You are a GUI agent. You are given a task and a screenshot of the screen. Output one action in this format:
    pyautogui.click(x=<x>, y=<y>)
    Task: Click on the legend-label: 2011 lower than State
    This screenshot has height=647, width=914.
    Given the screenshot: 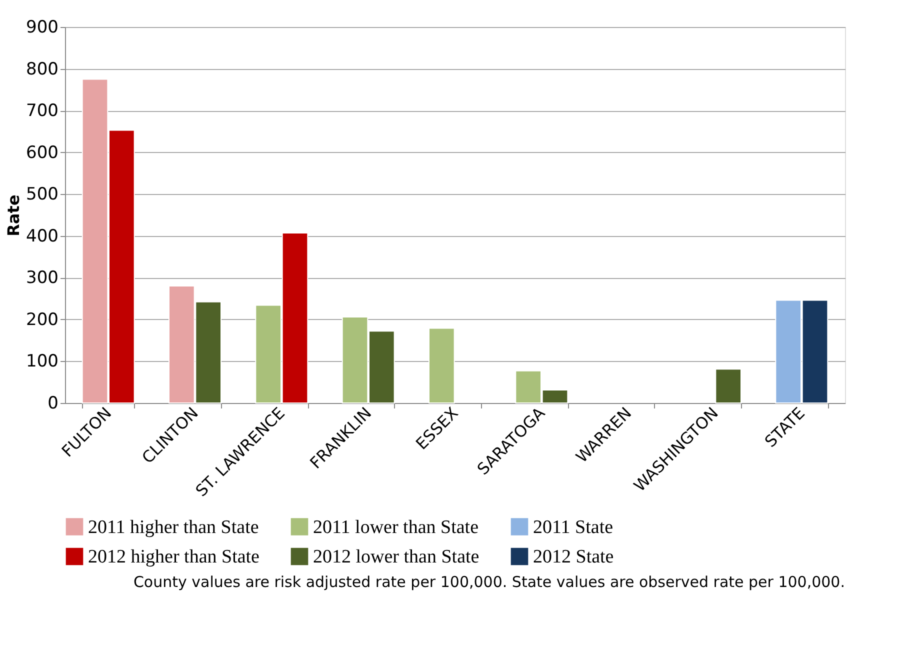 What is the action you would take?
    pyautogui.click(x=396, y=527)
    